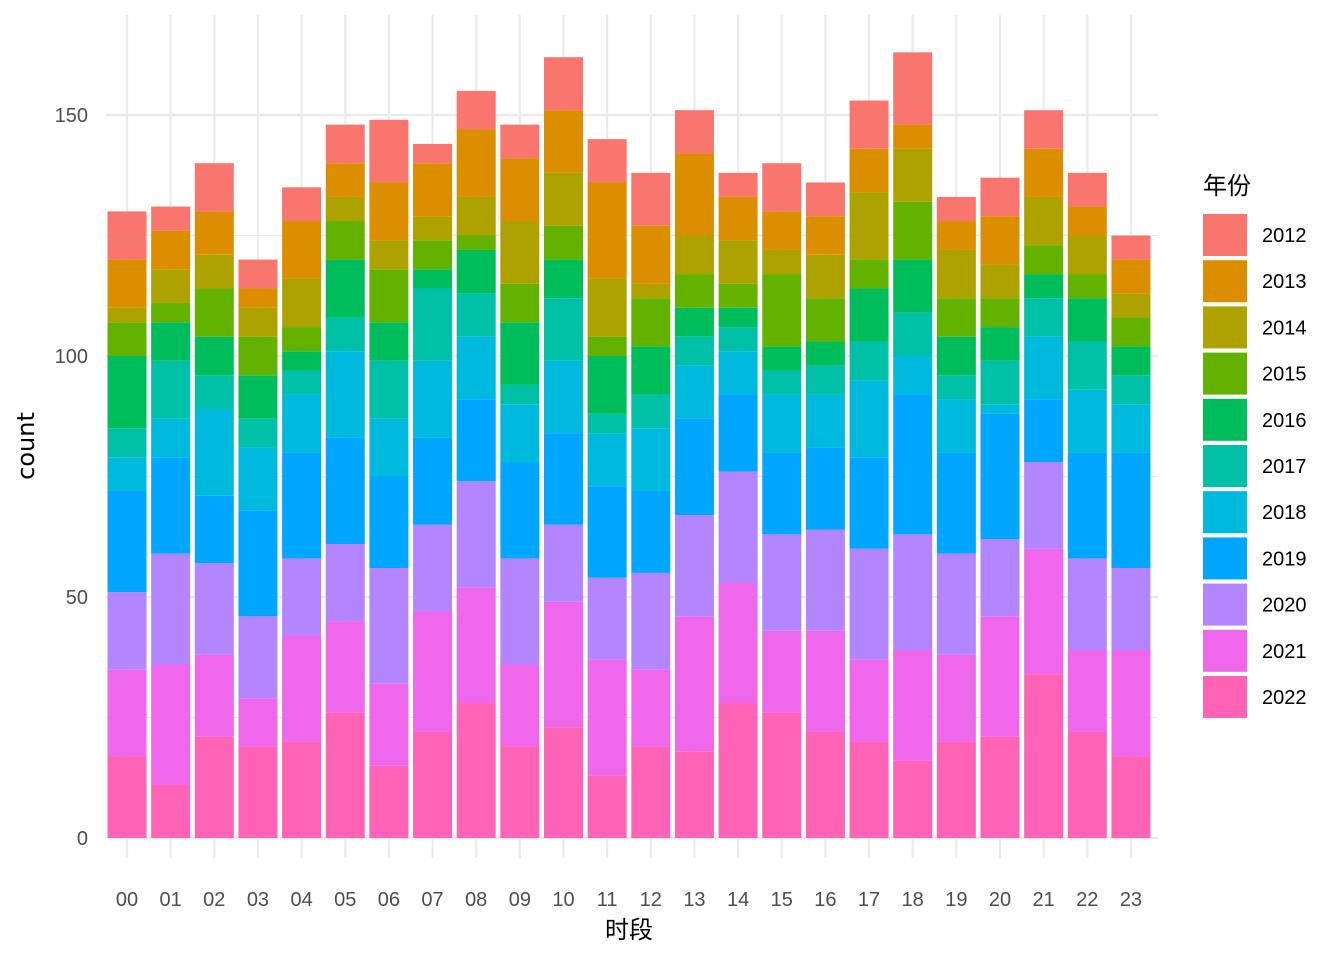  What do you see at coordinates (1284, 375) in the screenshot?
I see `legend-label: 2015` at bounding box center [1284, 375].